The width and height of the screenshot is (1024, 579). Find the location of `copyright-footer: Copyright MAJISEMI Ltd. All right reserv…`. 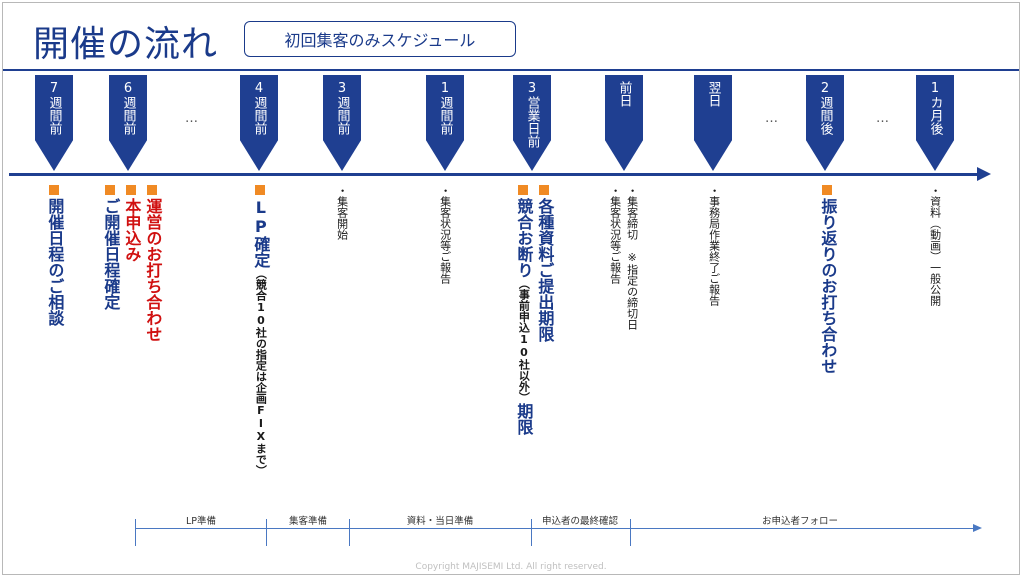

copyright-footer: Copyright MAJISEMI Ltd. All right reserv… is located at coordinates (511, 567).